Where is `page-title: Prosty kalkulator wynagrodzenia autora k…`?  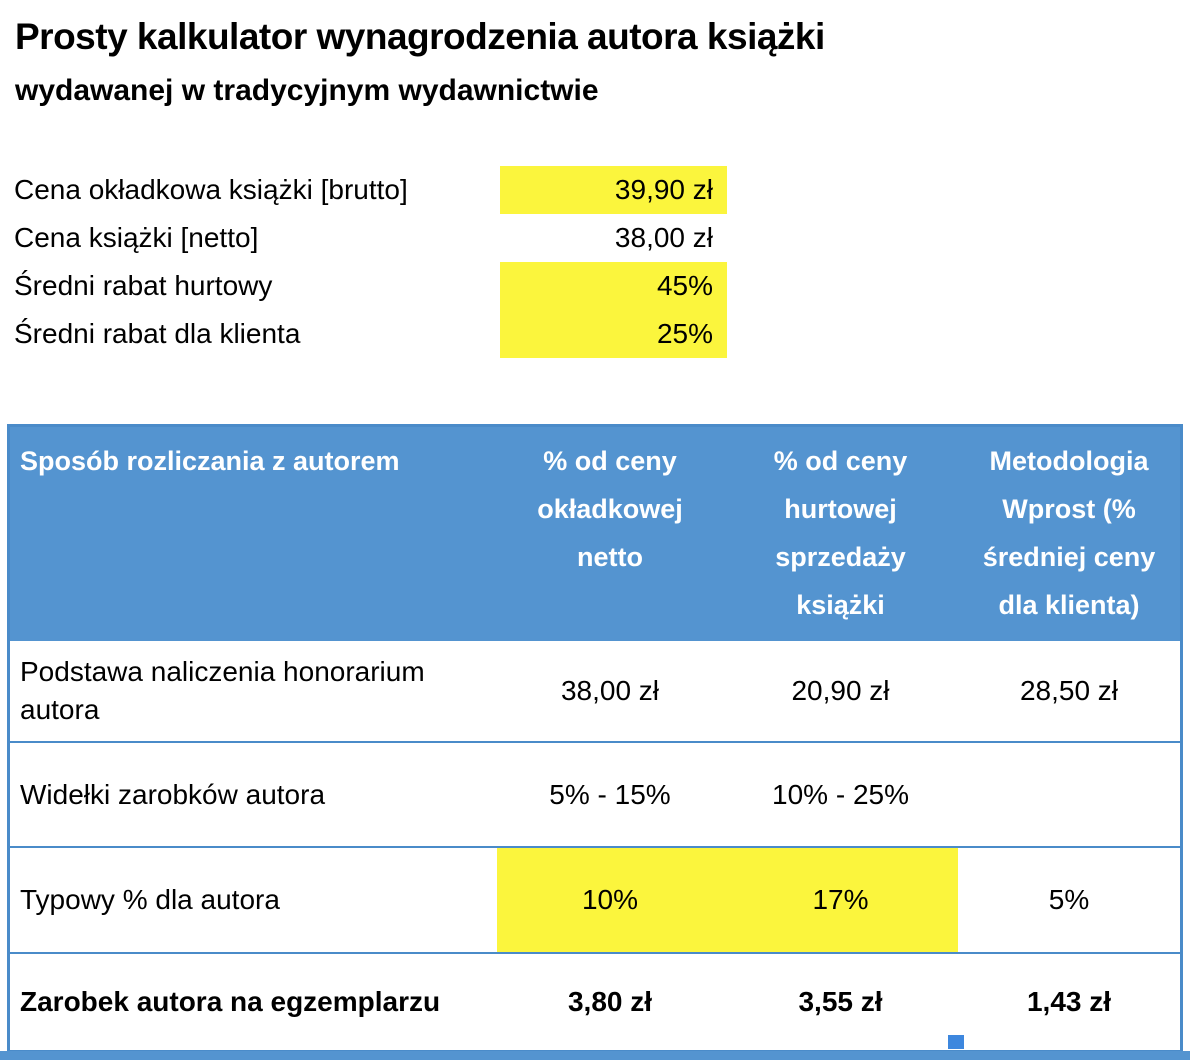 page-title: Prosty kalkulator wynagrodzenia autora k… is located at coordinates (420, 36).